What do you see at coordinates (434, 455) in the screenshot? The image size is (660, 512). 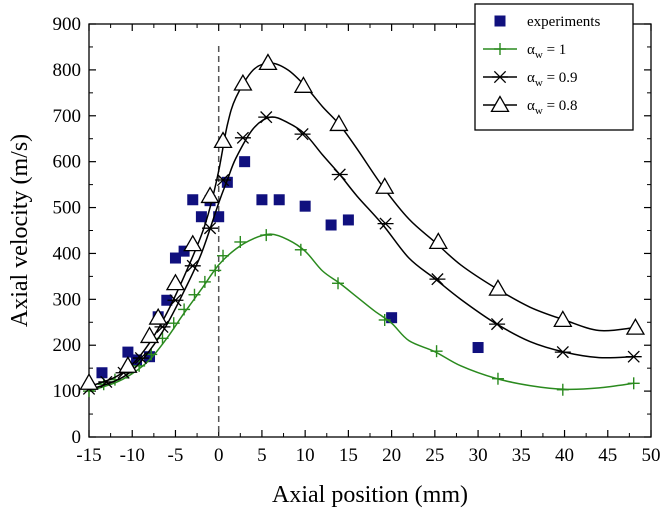 I see `x-tick-label: 25` at bounding box center [434, 455].